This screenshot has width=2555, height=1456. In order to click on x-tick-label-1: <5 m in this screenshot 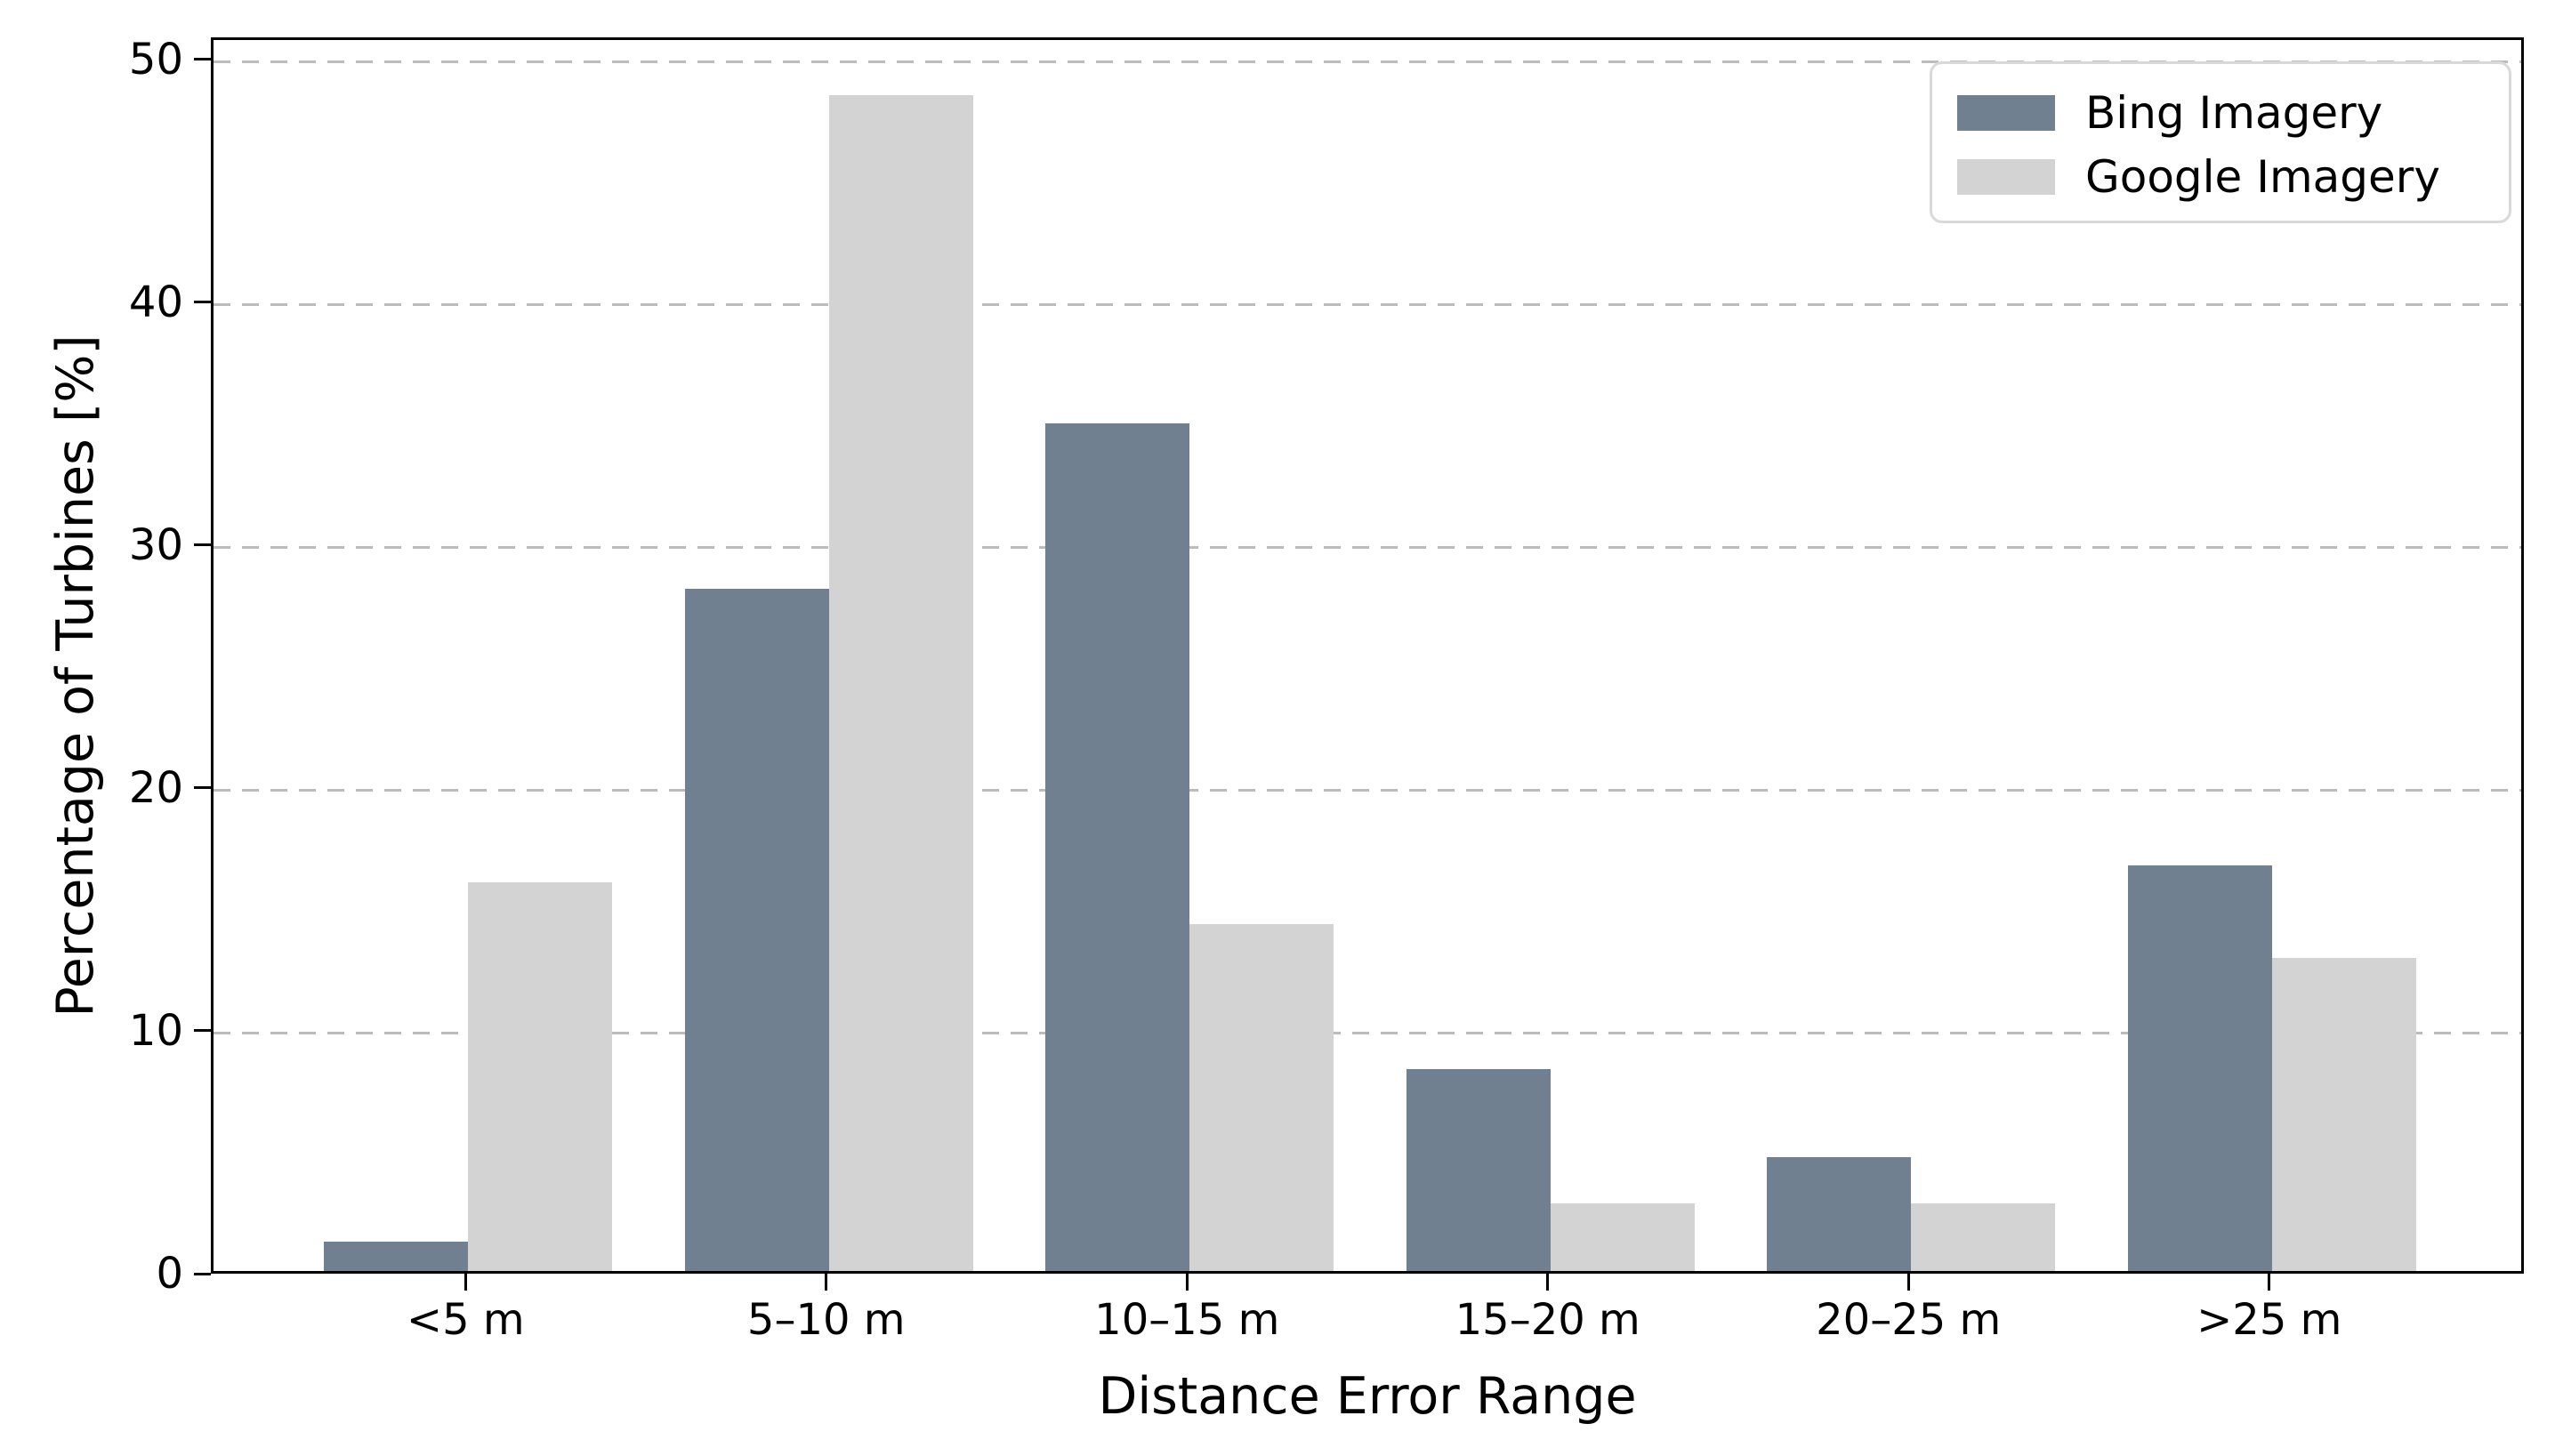, I will do `click(466, 1320)`.